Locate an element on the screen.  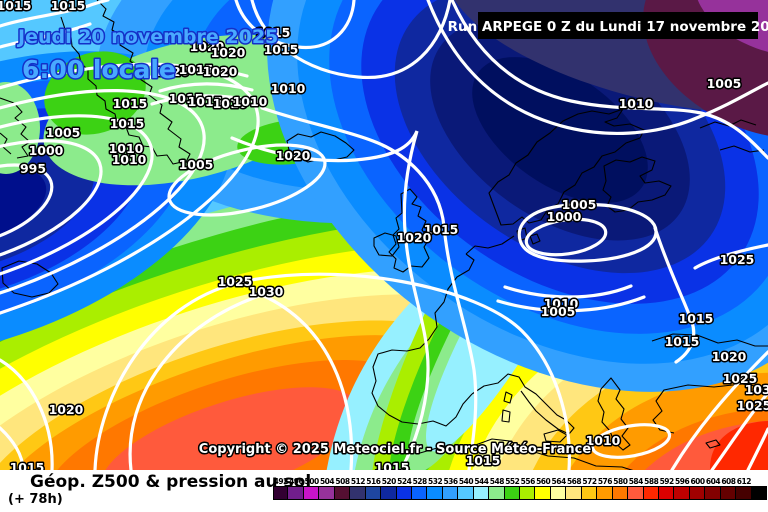
scale-cell: 524 is located at coordinates (404, 488).